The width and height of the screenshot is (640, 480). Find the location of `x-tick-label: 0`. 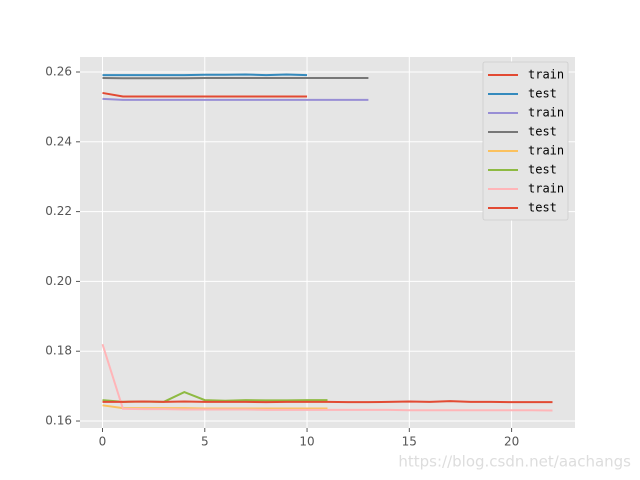

x-tick-label: 0 is located at coordinates (103, 442).